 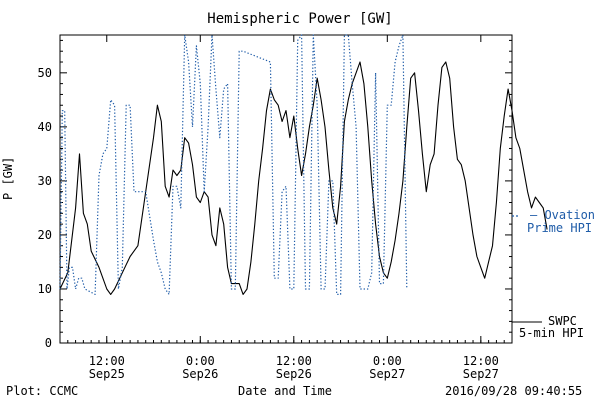 I want to click on x-axis-label: Date and Time, so click(x=285, y=391).